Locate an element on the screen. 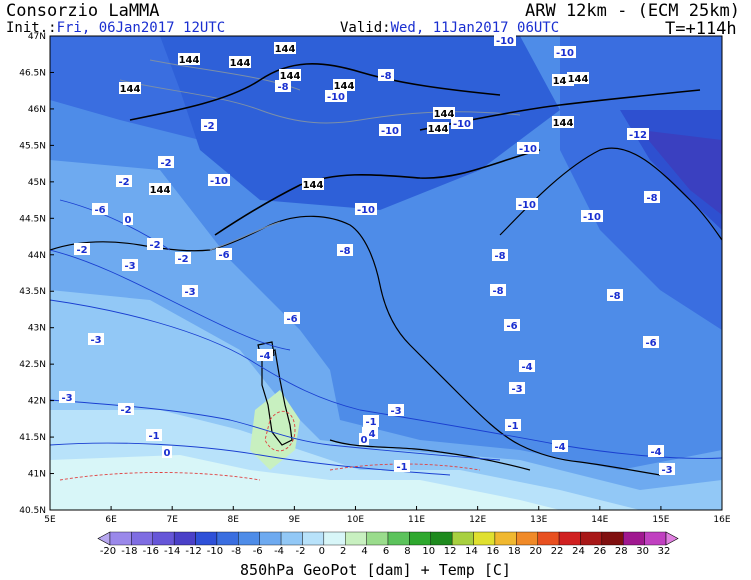 The image size is (751, 580). lon-label: 9E is located at coordinates (295, 520).